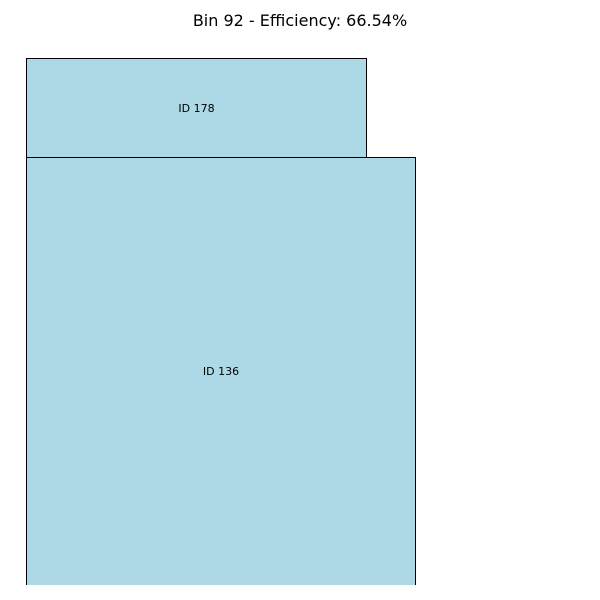 The width and height of the screenshot is (600, 600). I want to click on bin-title: Bin 92 - Efficiency: 66.54%, so click(300, 20).